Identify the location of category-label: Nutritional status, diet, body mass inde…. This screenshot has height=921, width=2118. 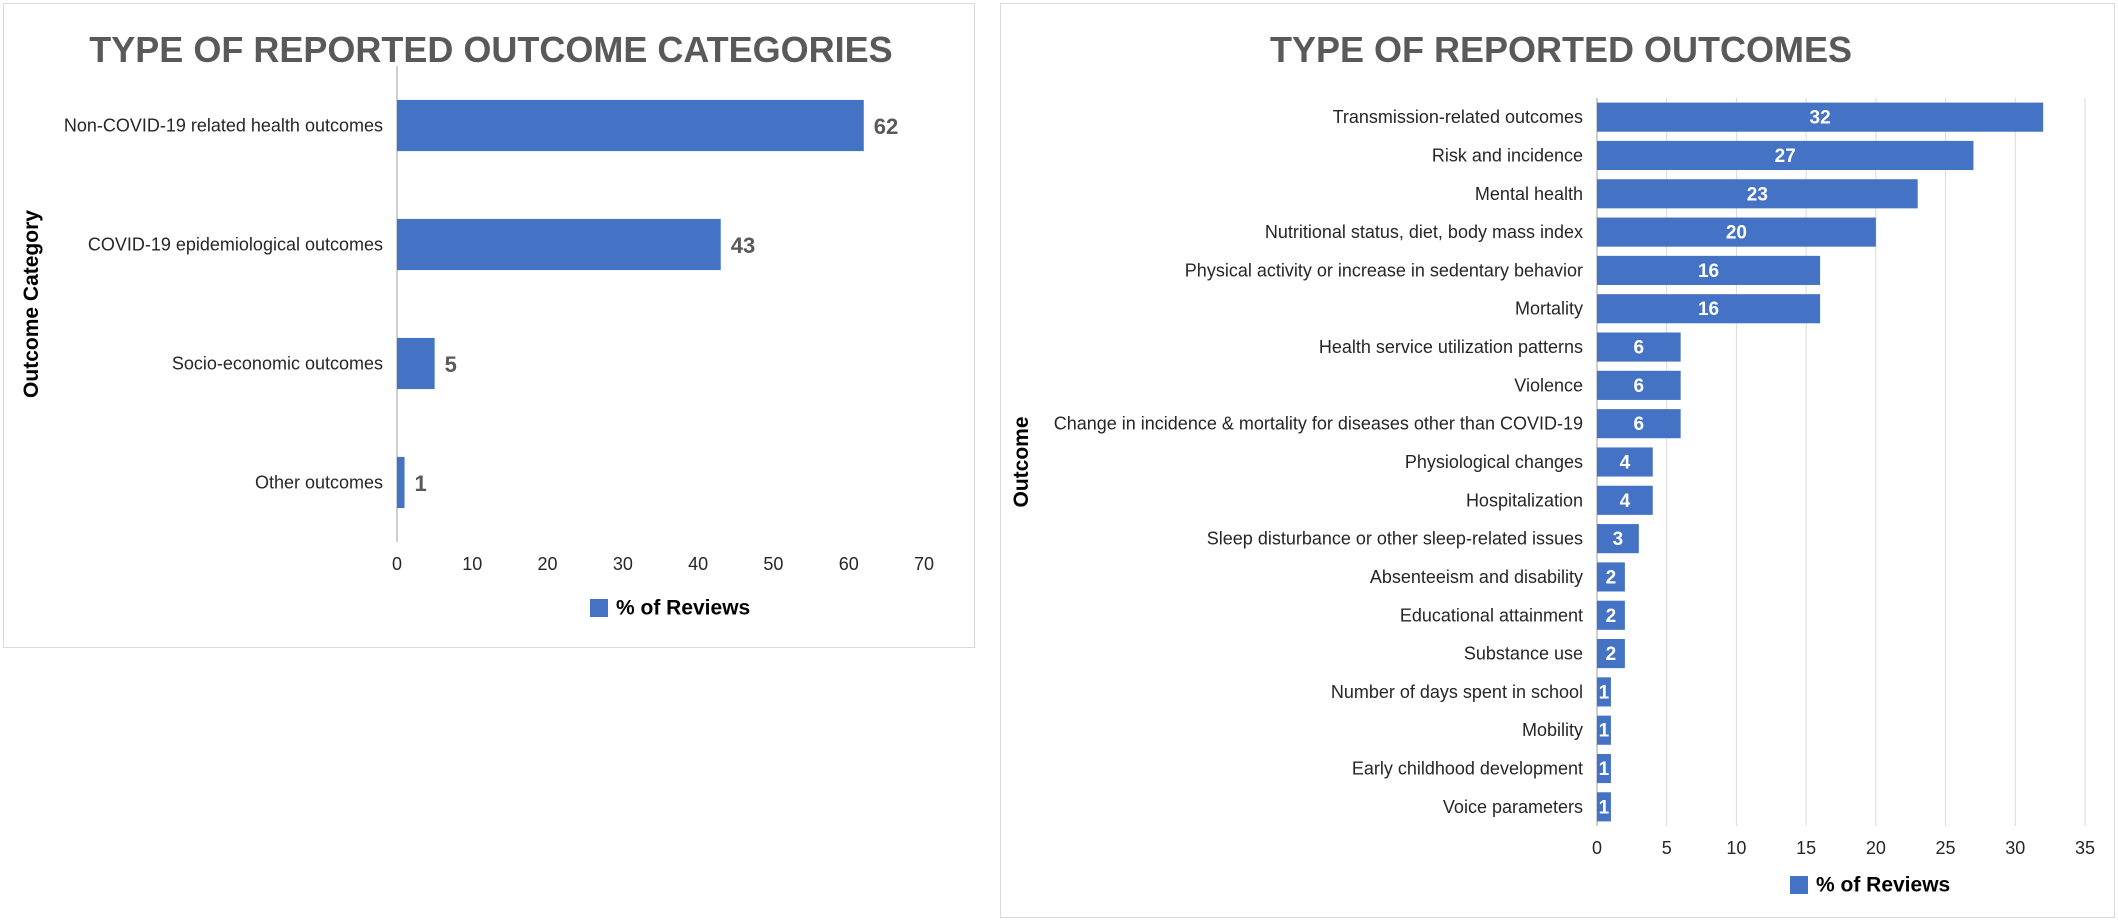
(1424, 232).